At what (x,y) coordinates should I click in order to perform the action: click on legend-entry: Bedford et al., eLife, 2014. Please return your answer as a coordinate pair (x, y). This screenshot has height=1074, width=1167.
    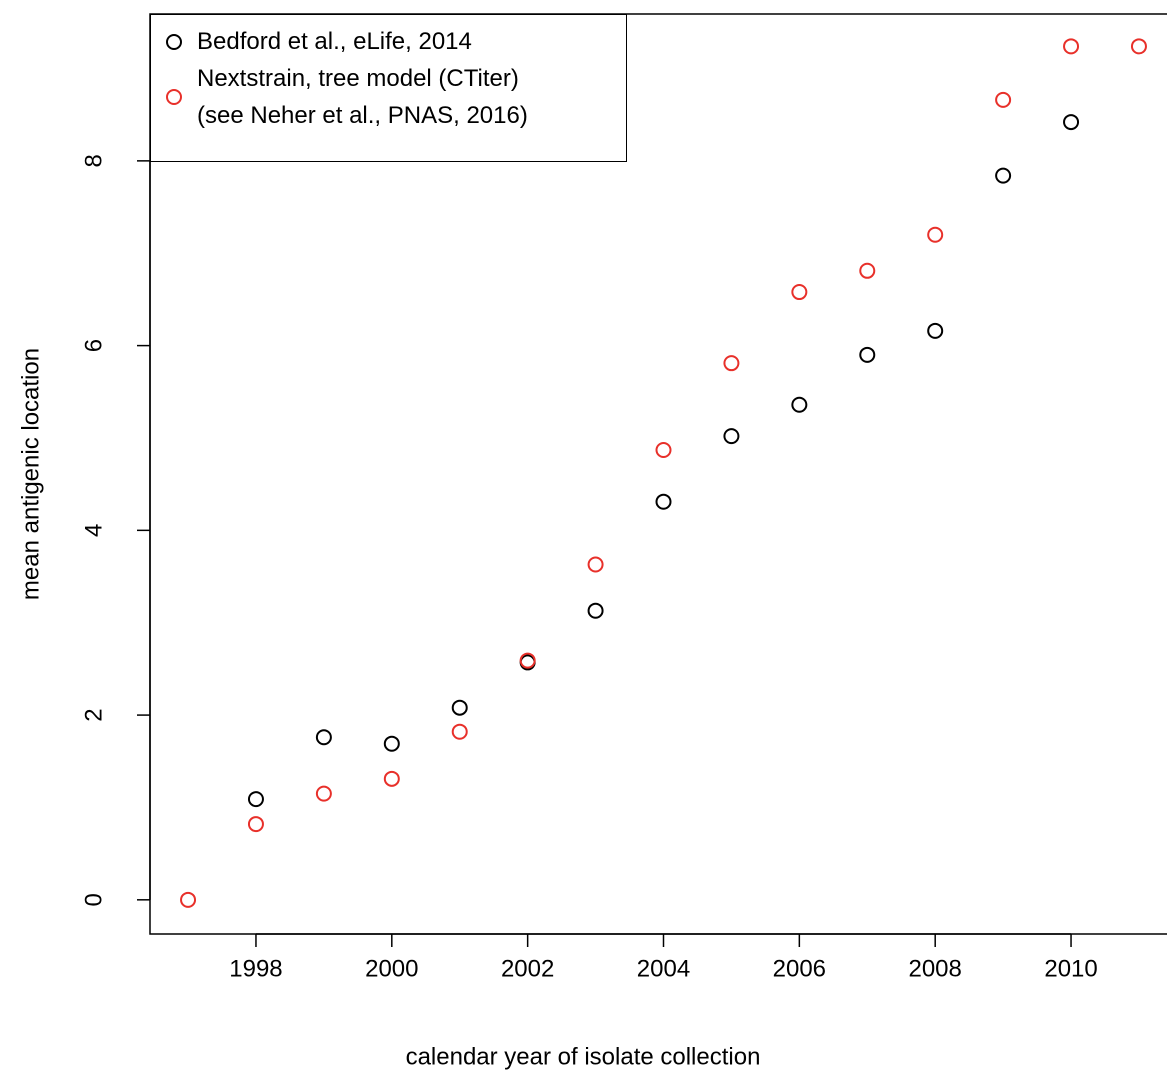
    Looking at the image, I should click on (390, 41).